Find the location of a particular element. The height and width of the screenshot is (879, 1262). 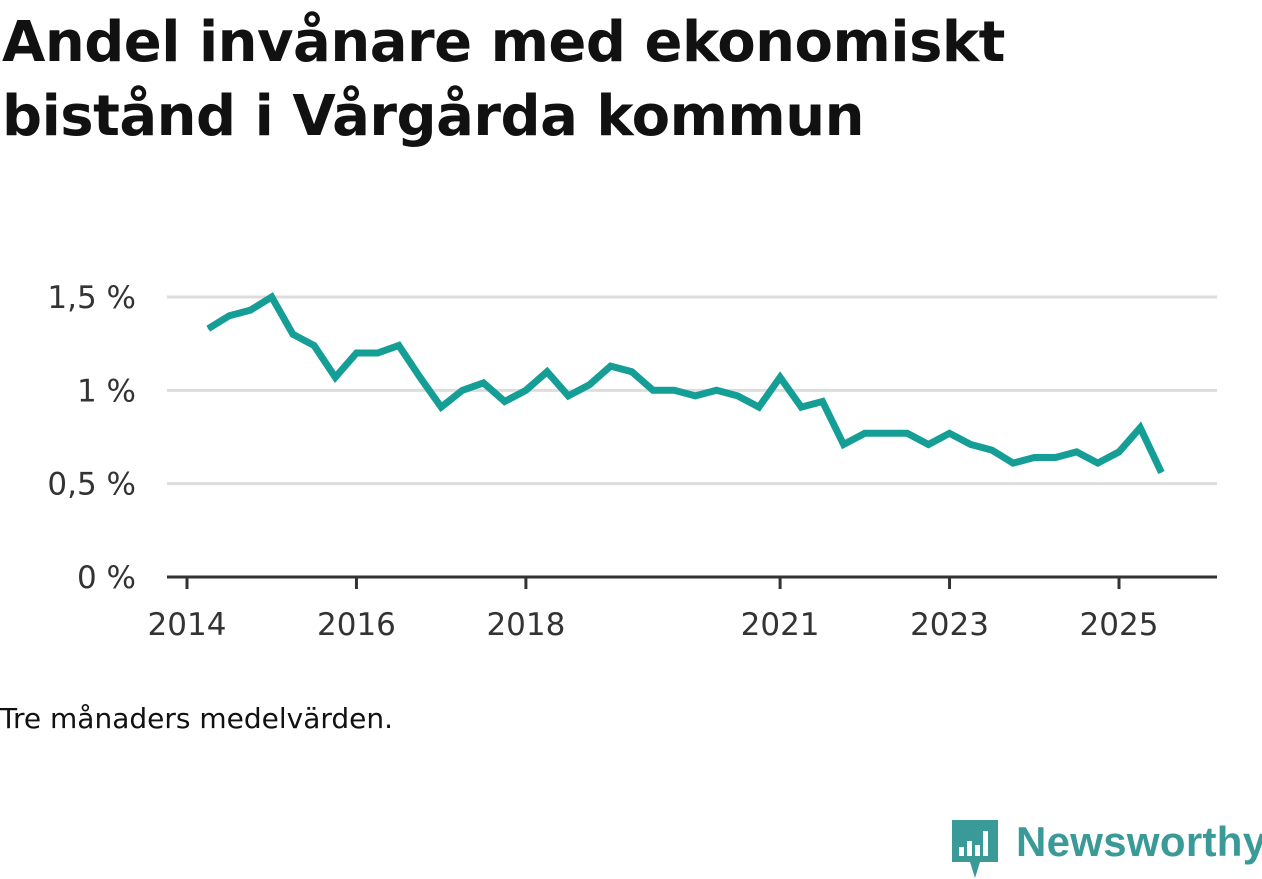

y-tick-label: 0 % is located at coordinates (106, 578).